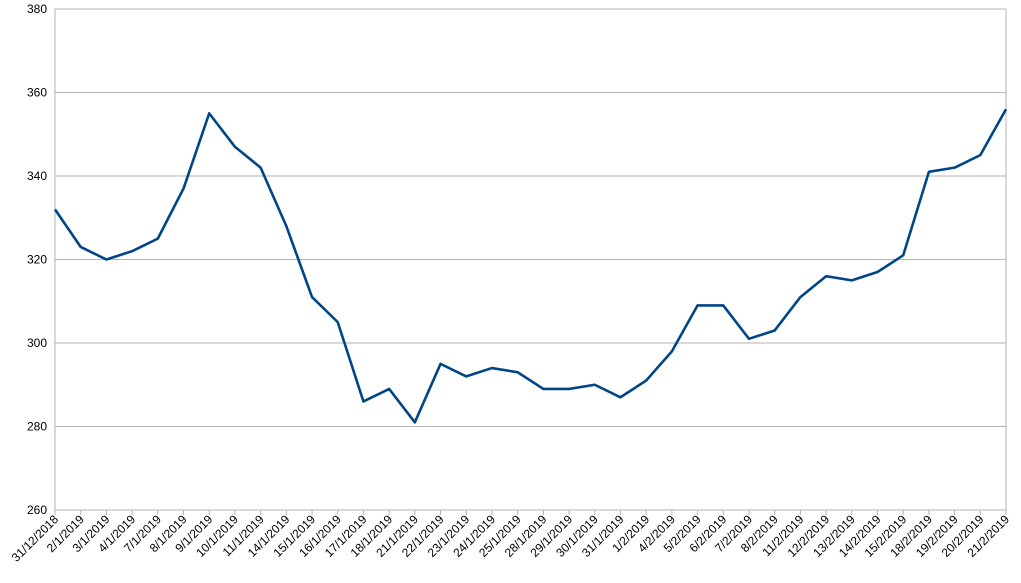  I want to click on y-tick-label: 360, so click(37, 93).